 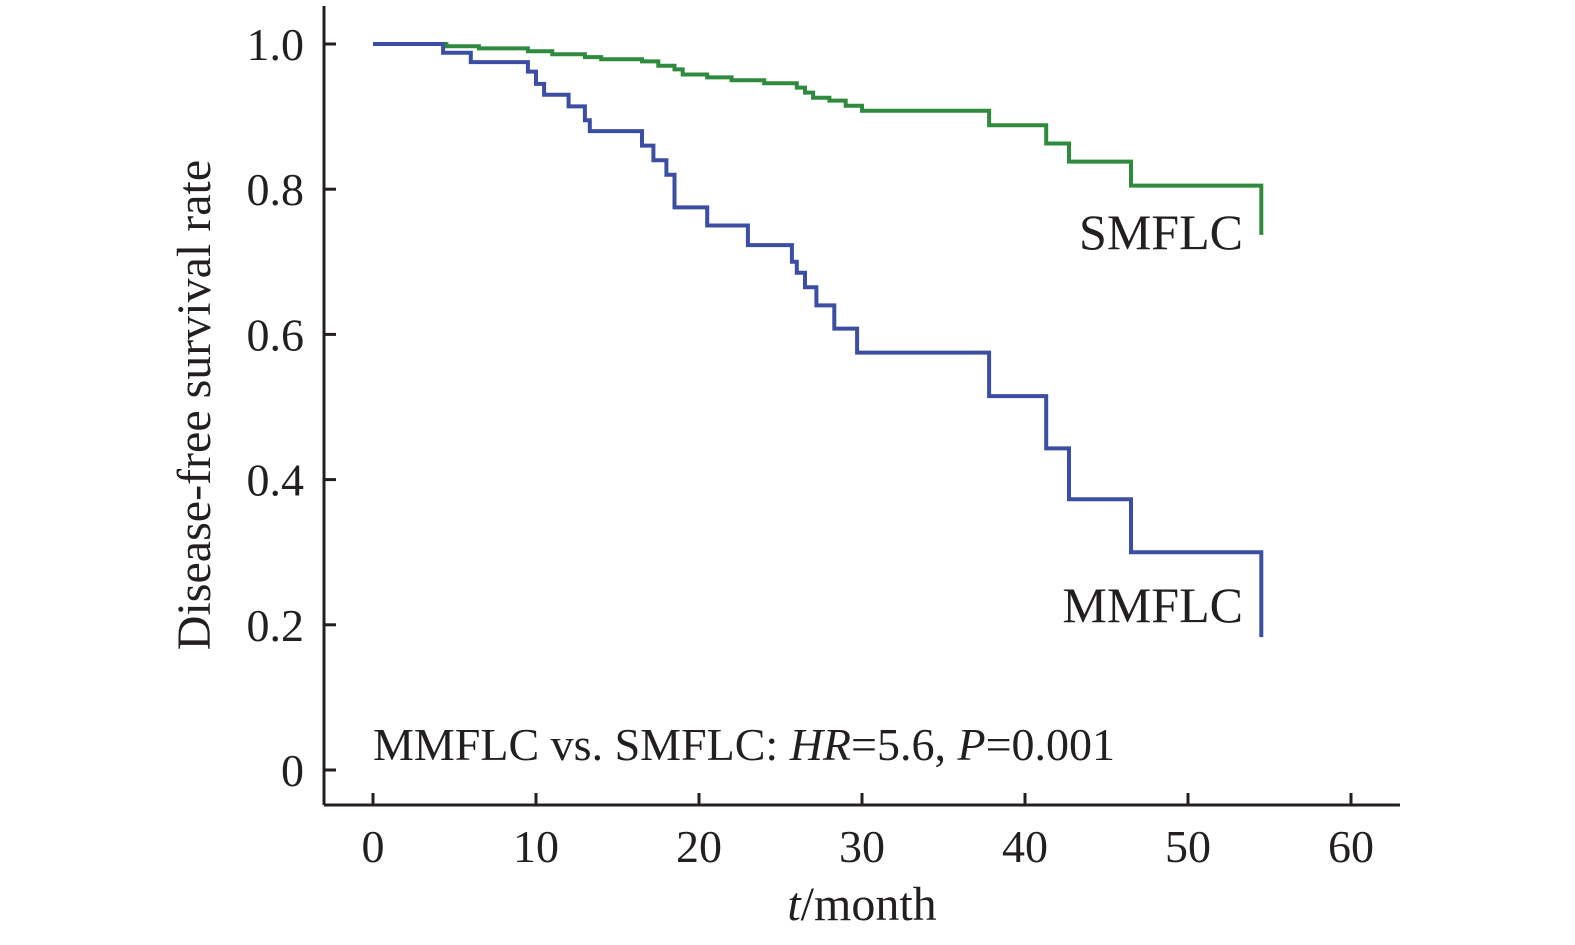 I want to click on annotation-hr-value: =5.6,, so click(x=904, y=744).